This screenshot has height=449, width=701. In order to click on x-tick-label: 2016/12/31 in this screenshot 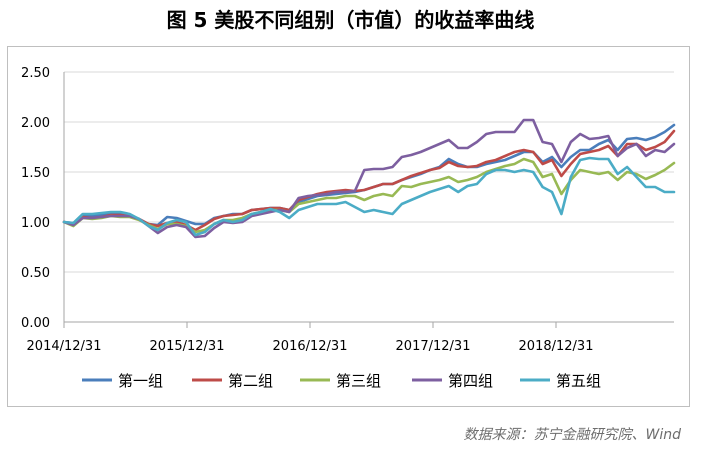, I will do `click(310, 346)`.